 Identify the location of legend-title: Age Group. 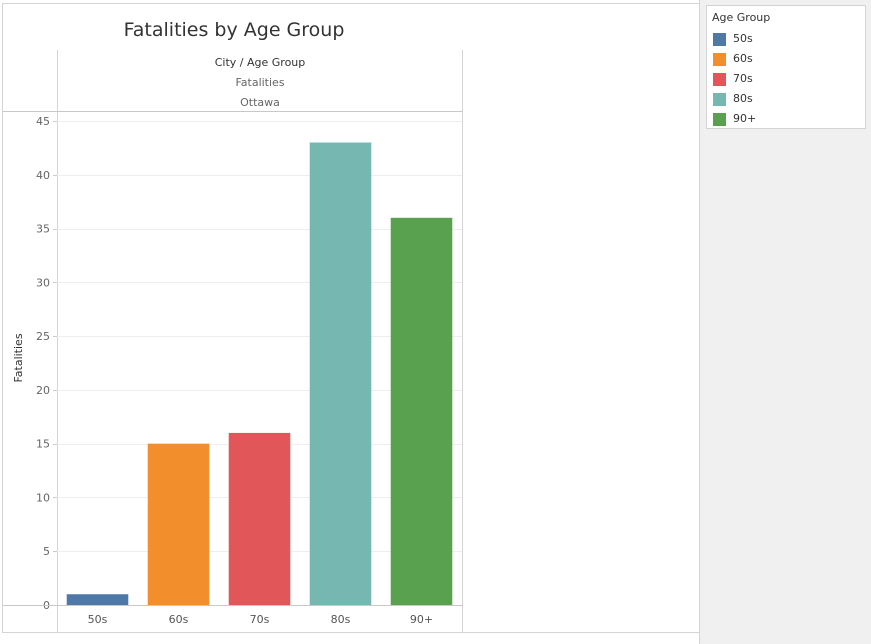
(741, 17).